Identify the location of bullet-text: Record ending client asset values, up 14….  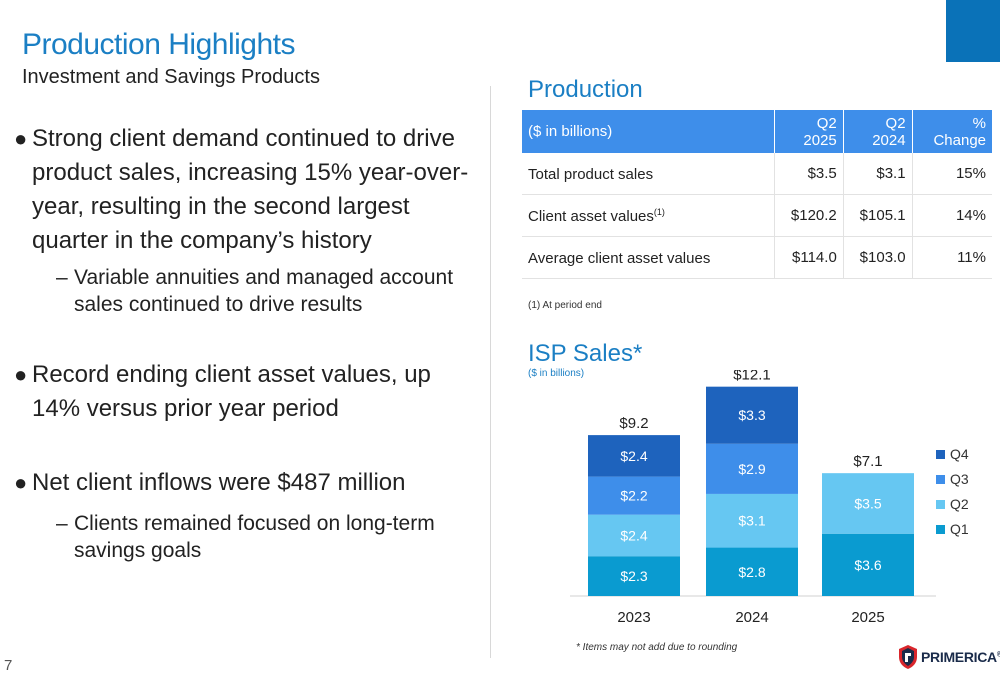
(231, 391).